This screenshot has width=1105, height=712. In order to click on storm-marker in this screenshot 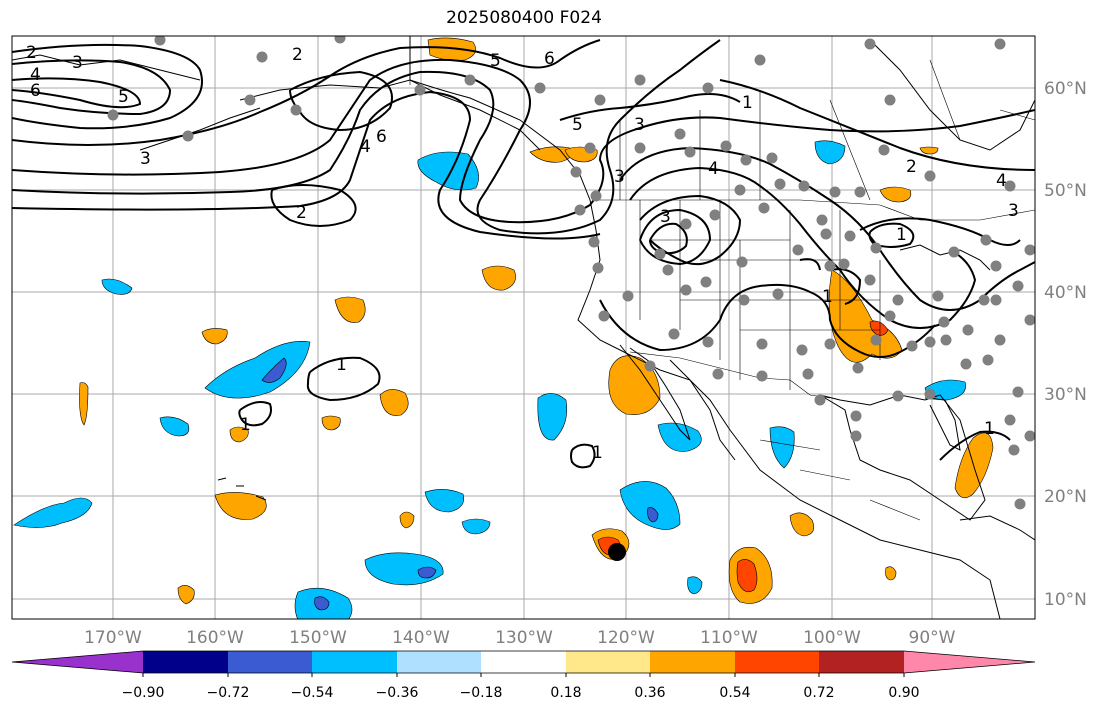, I will do `click(617, 552)`.